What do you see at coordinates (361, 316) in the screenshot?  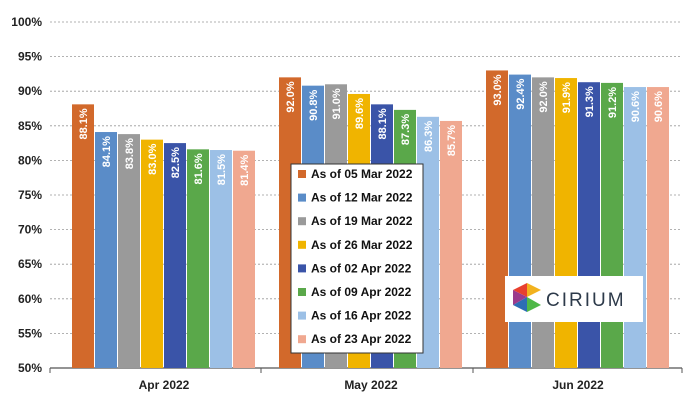 I see `legend-label: As of 16 Apr 2022` at bounding box center [361, 316].